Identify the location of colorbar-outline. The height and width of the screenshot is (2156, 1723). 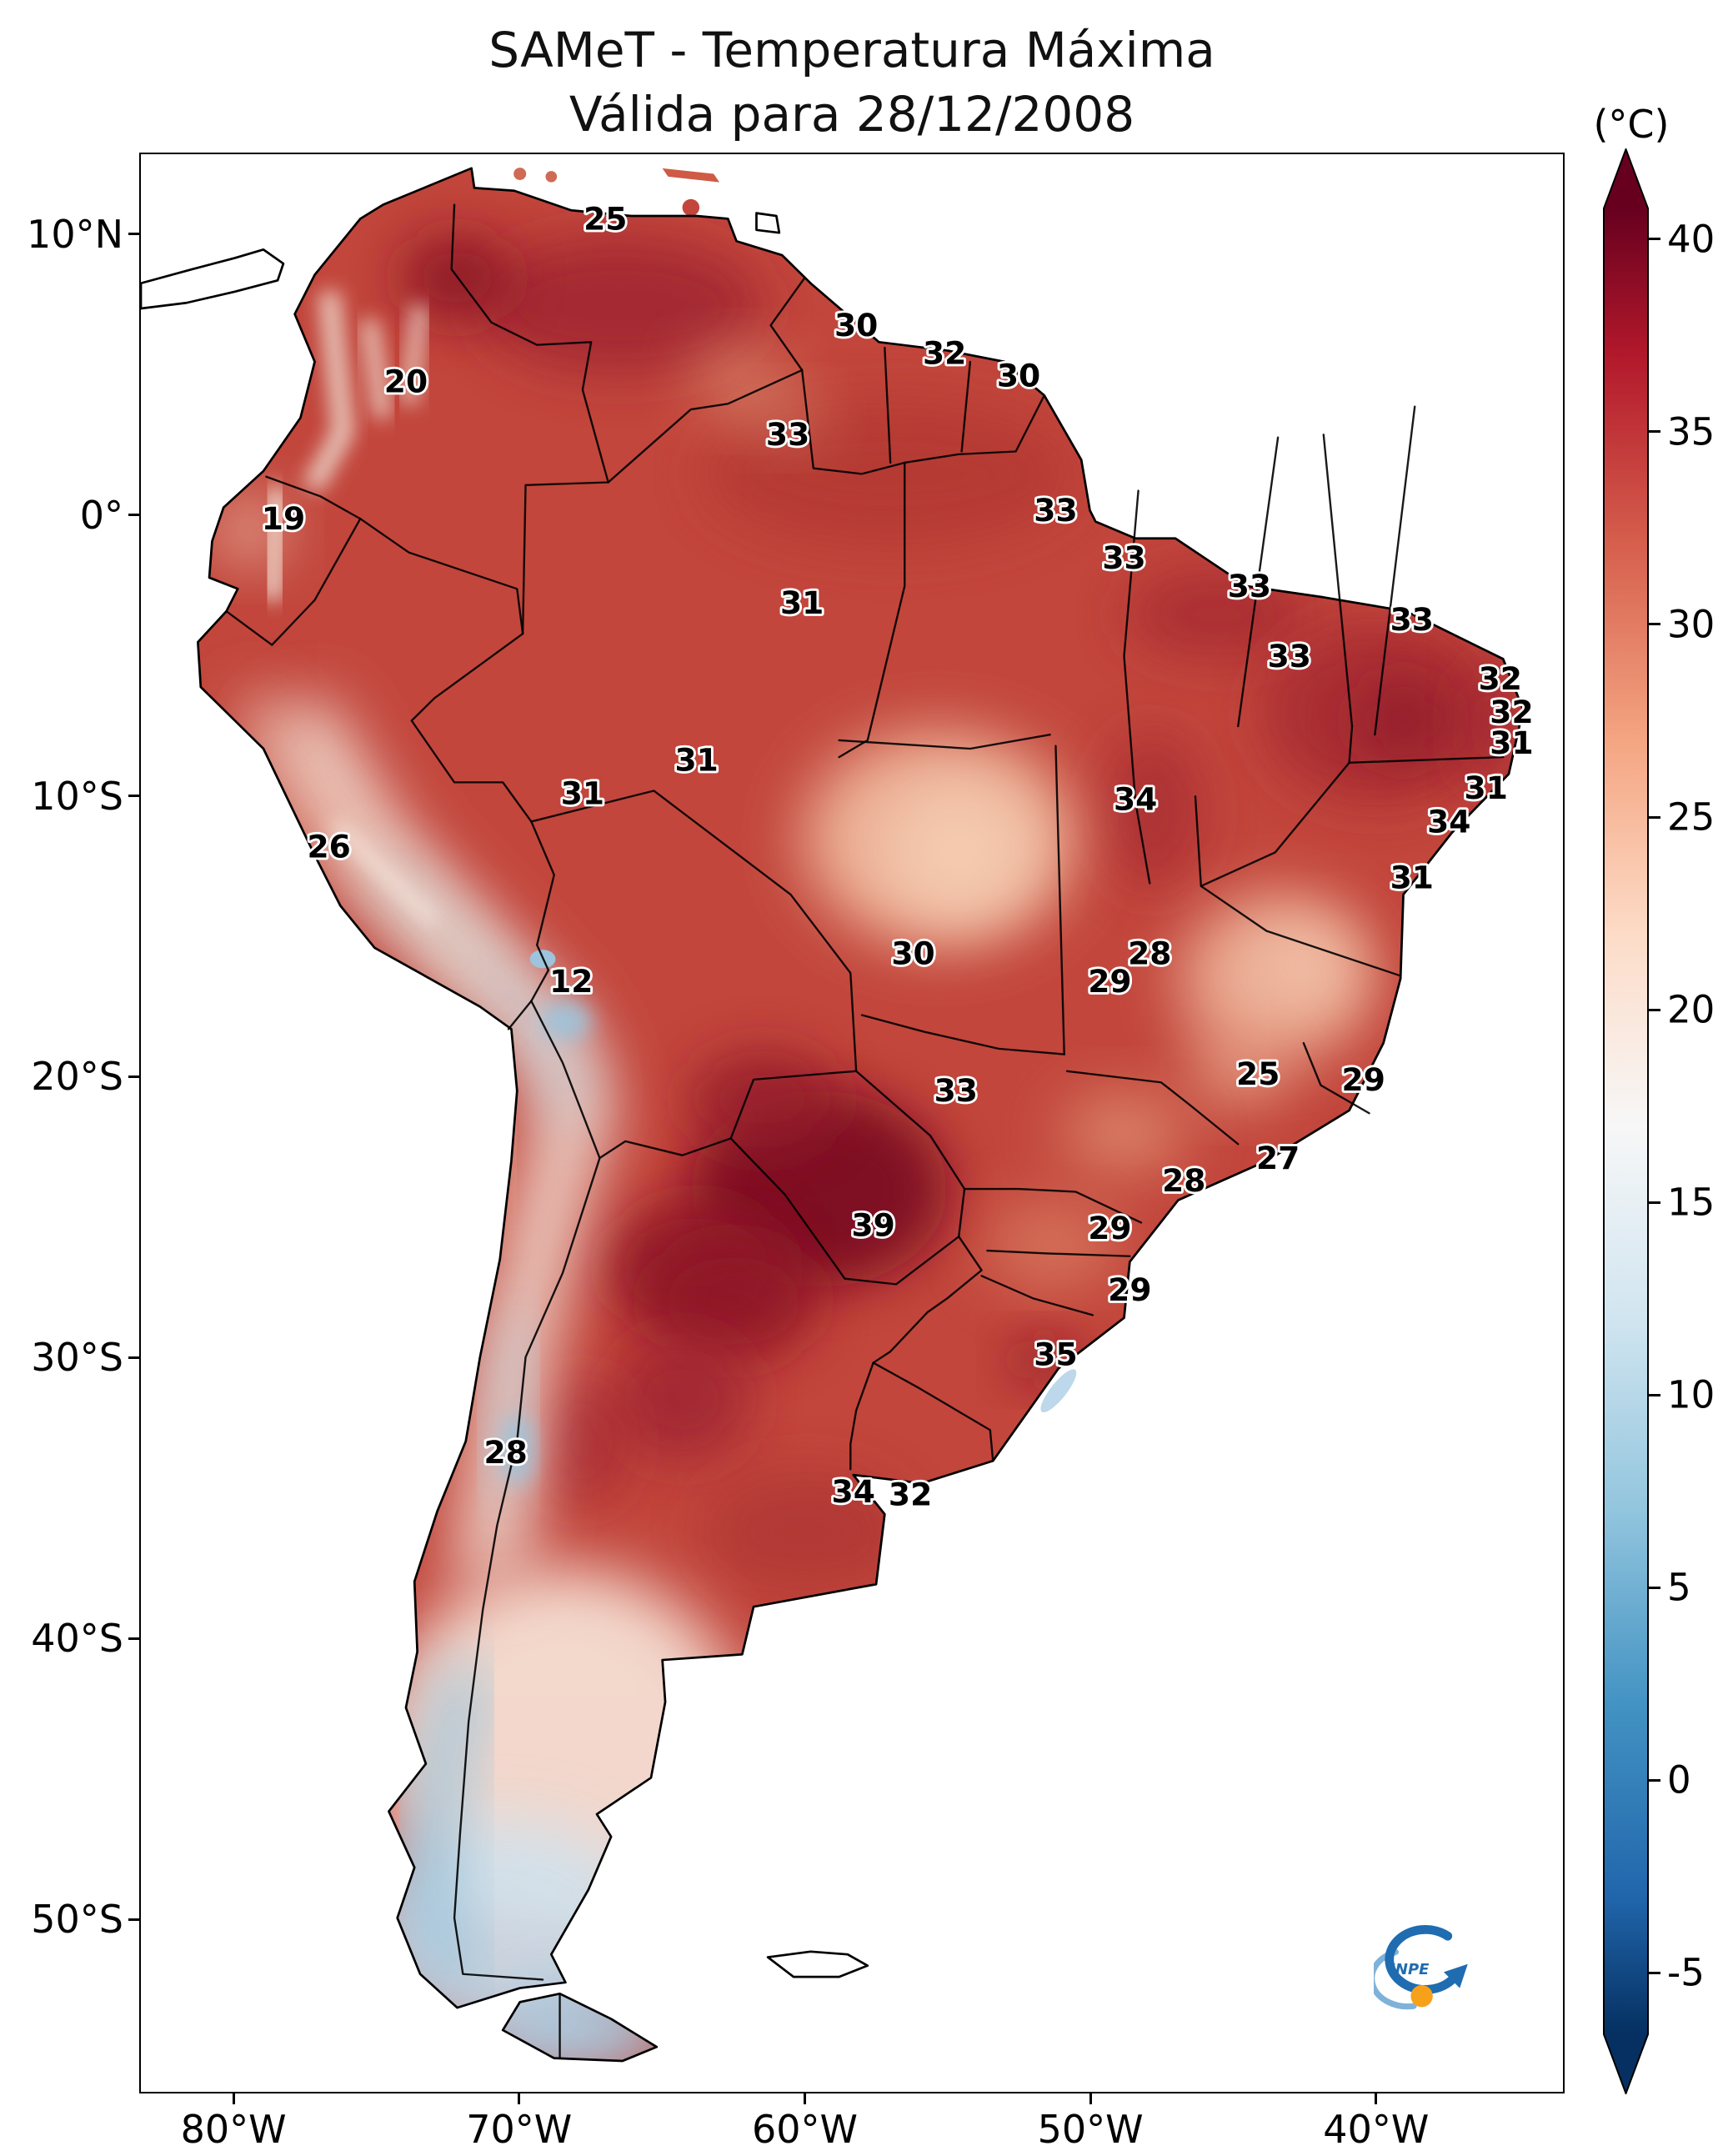
(1626, 1121).